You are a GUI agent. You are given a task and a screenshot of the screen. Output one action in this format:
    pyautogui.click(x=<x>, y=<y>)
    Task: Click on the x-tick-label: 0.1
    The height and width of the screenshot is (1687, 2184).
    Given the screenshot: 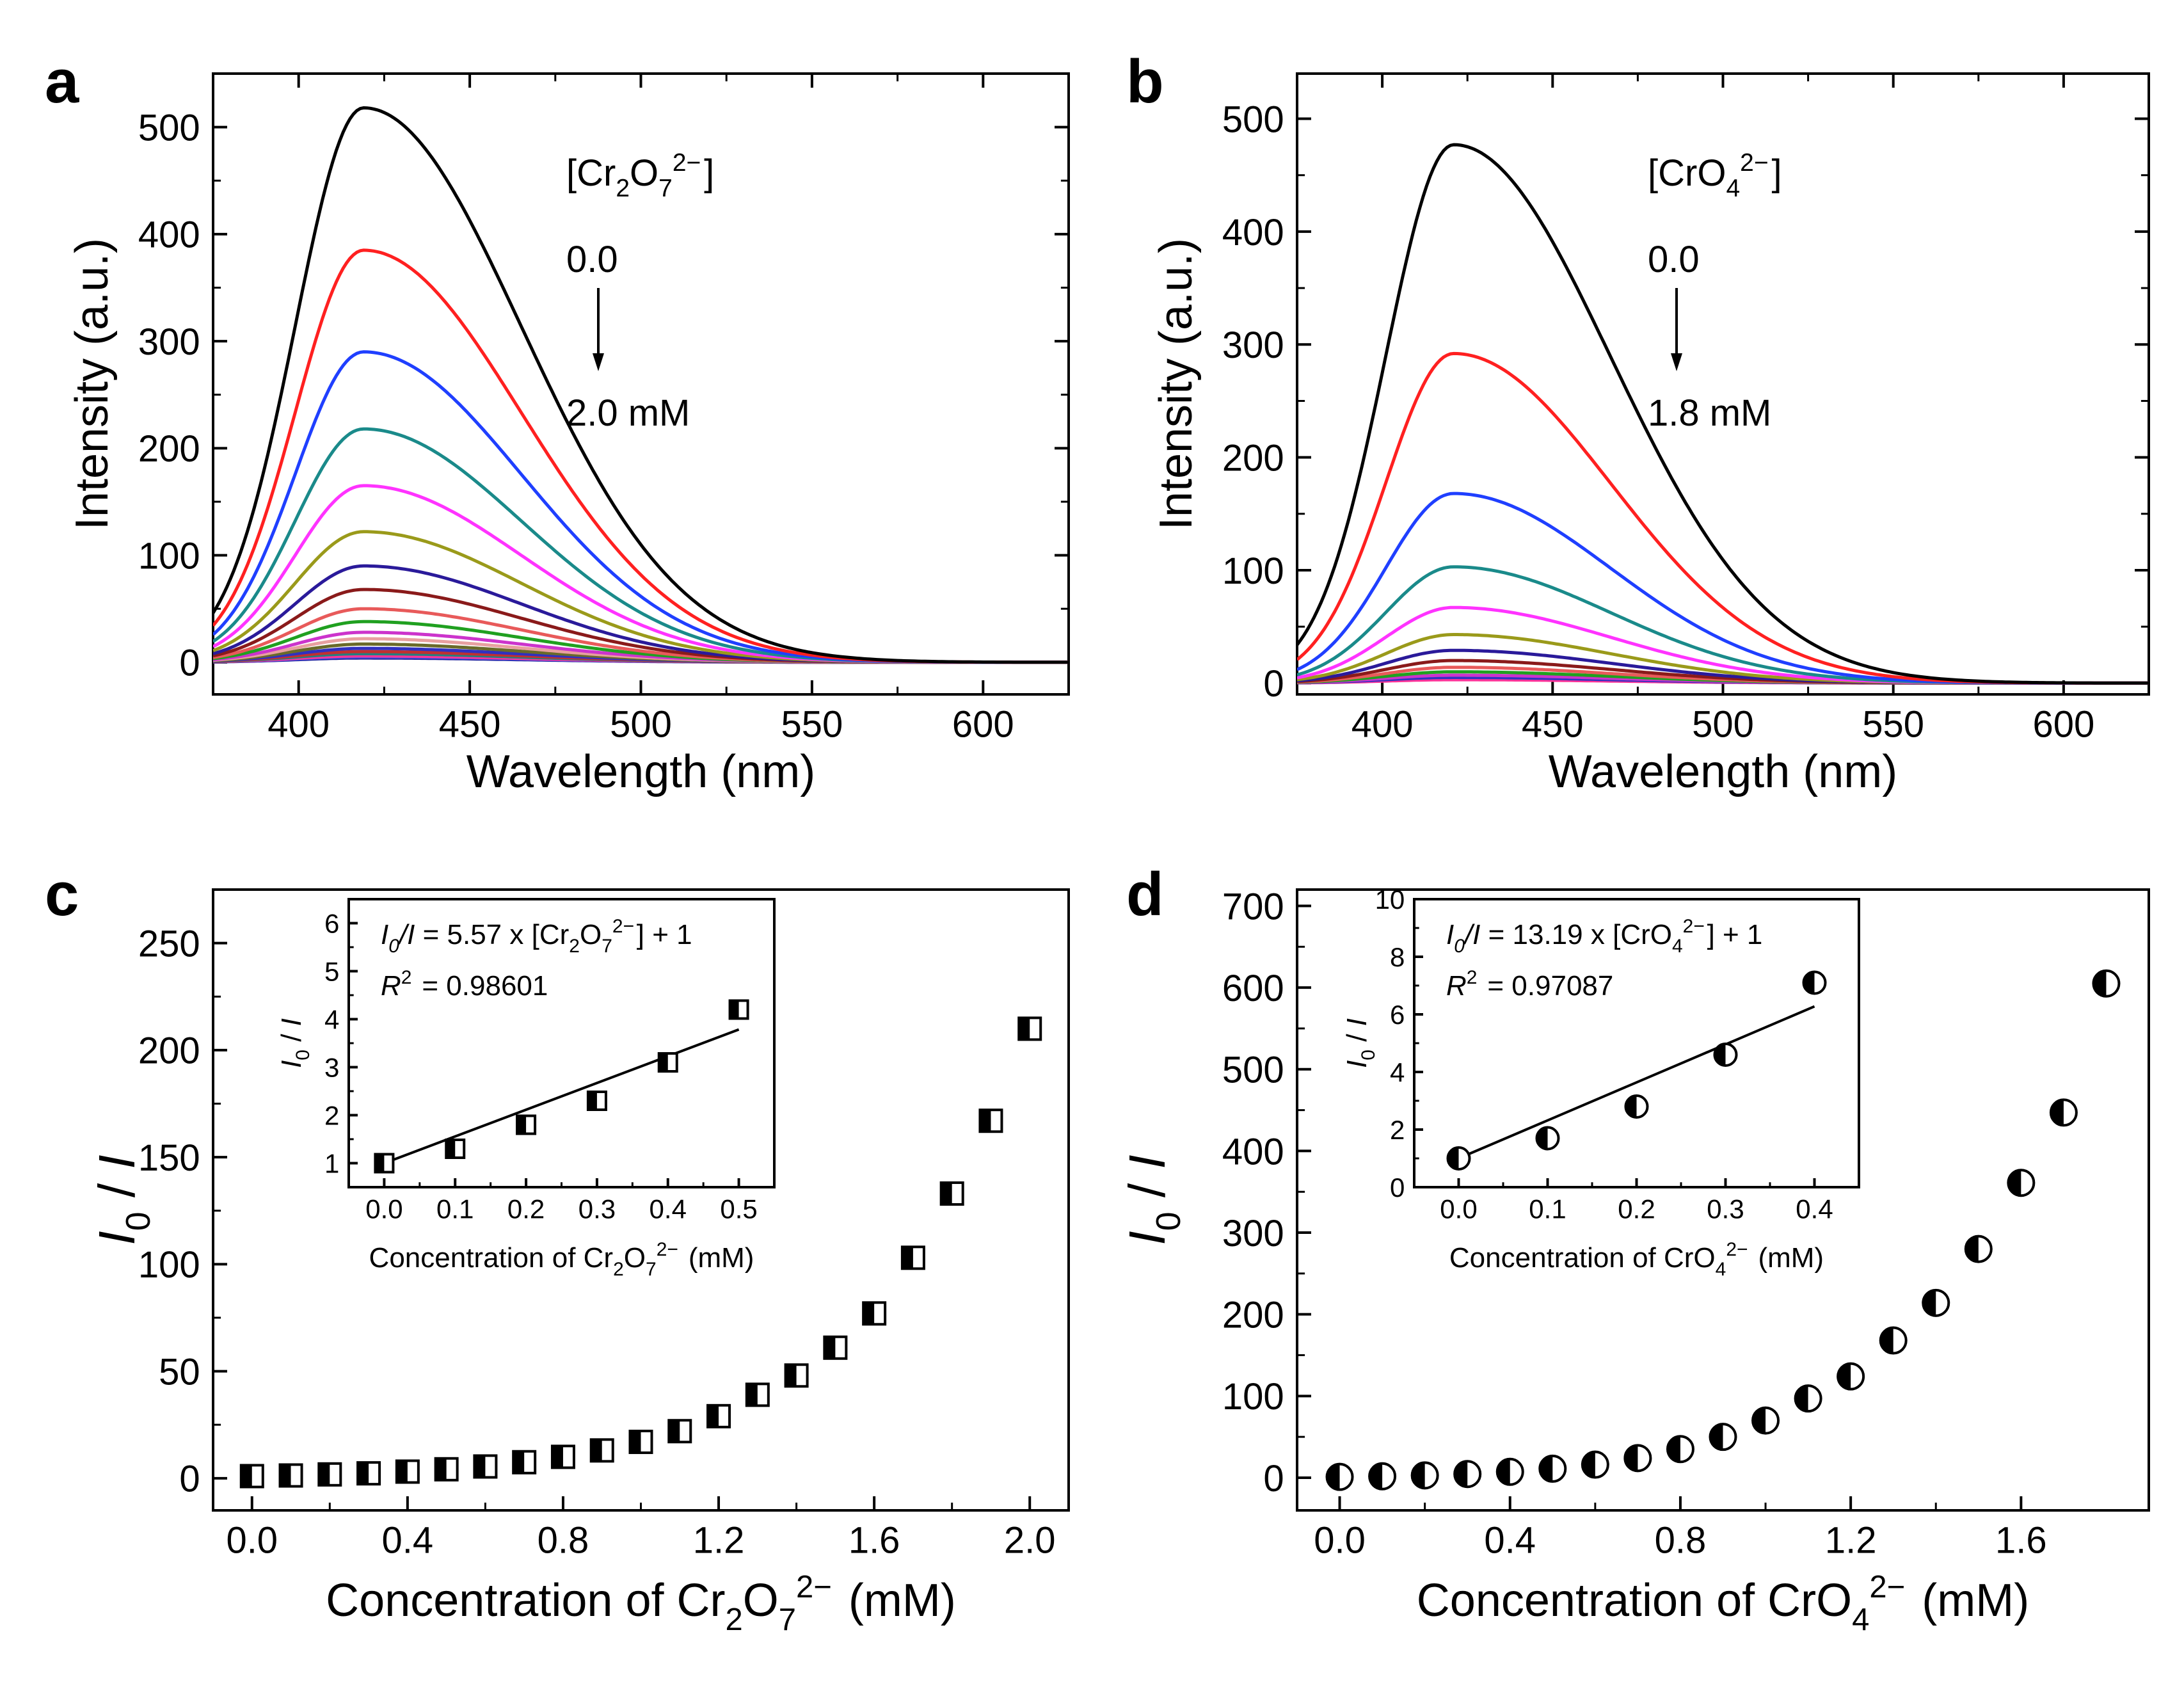 What is the action you would take?
    pyautogui.click(x=1547, y=1209)
    